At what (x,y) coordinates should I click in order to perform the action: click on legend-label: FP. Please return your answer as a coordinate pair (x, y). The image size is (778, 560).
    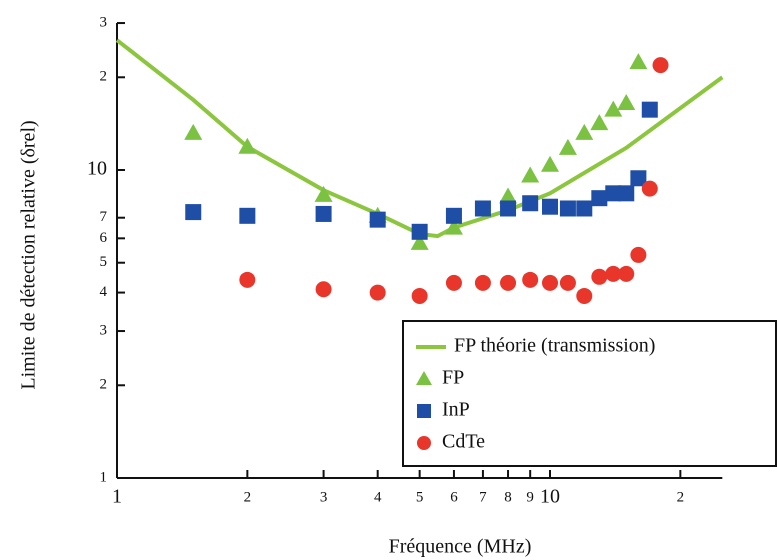
    Looking at the image, I should click on (453, 378).